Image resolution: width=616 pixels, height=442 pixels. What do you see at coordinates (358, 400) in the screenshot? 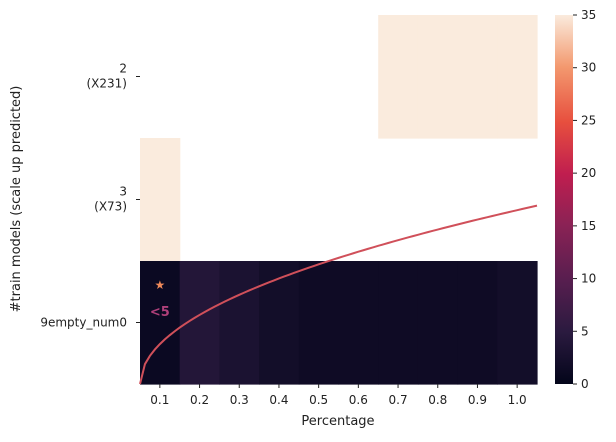
I see `x-tick-label: 0.6` at bounding box center [358, 400].